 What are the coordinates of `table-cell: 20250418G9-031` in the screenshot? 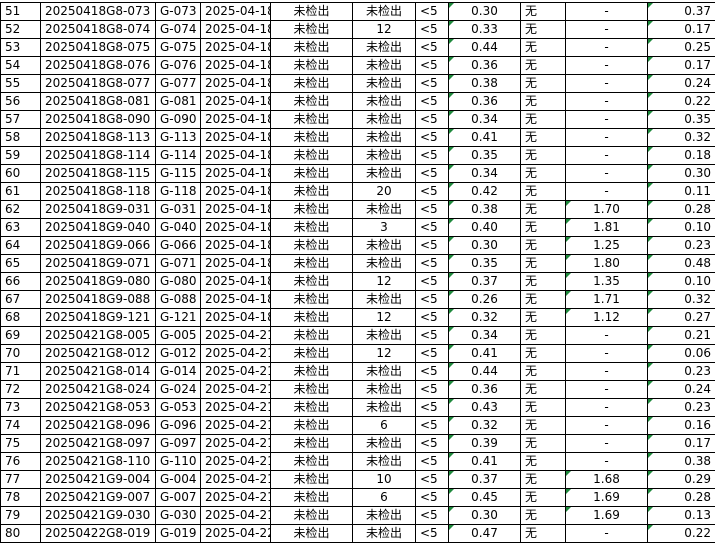 It's located at (98, 209).